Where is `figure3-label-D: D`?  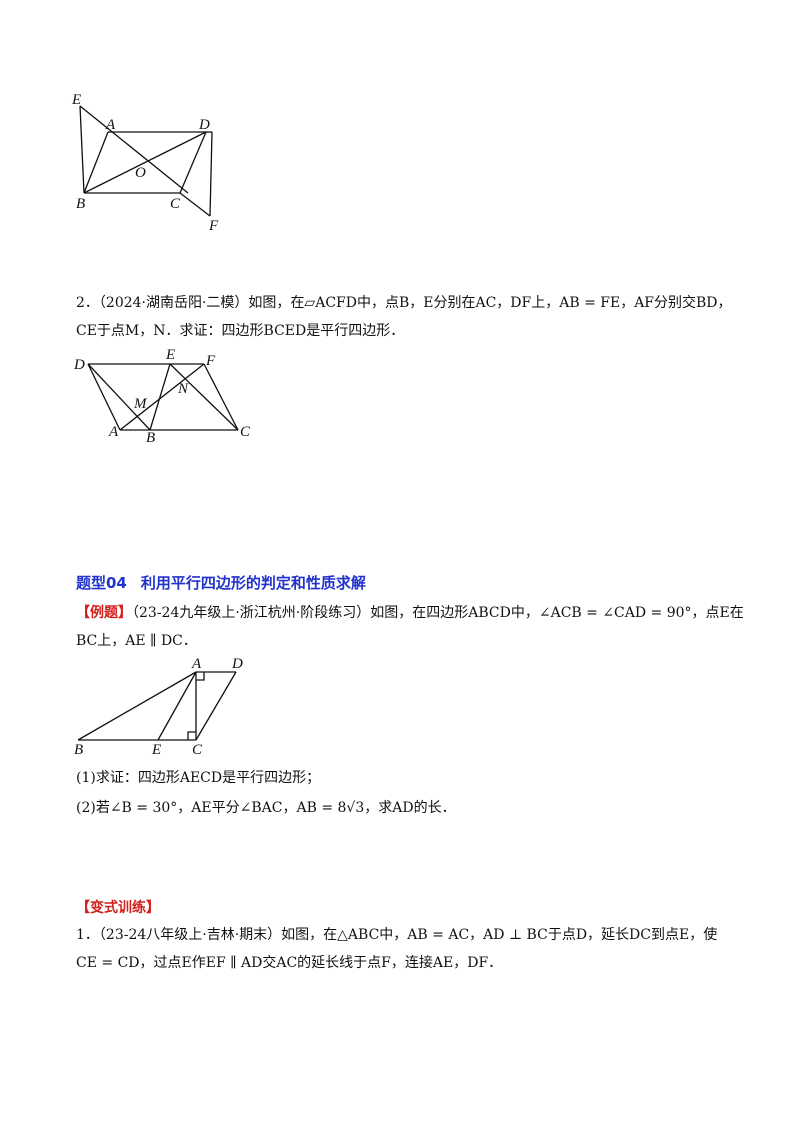
figure3-label-D: D is located at coordinates (237, 664).